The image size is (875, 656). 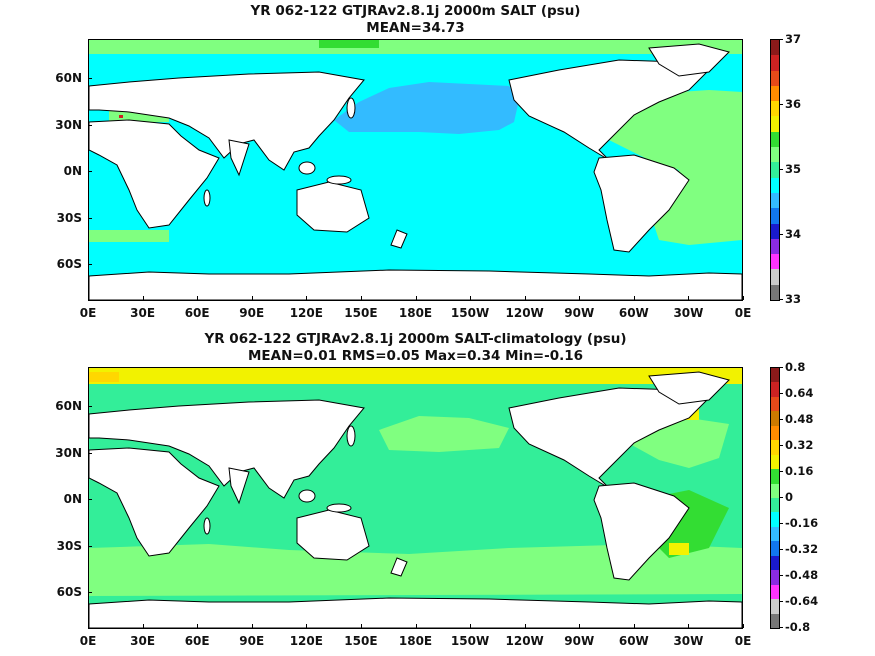 What do you see at coordinates (333, 207) in the screenshot?
I see `top-australia` at bounding box center [333, 207].